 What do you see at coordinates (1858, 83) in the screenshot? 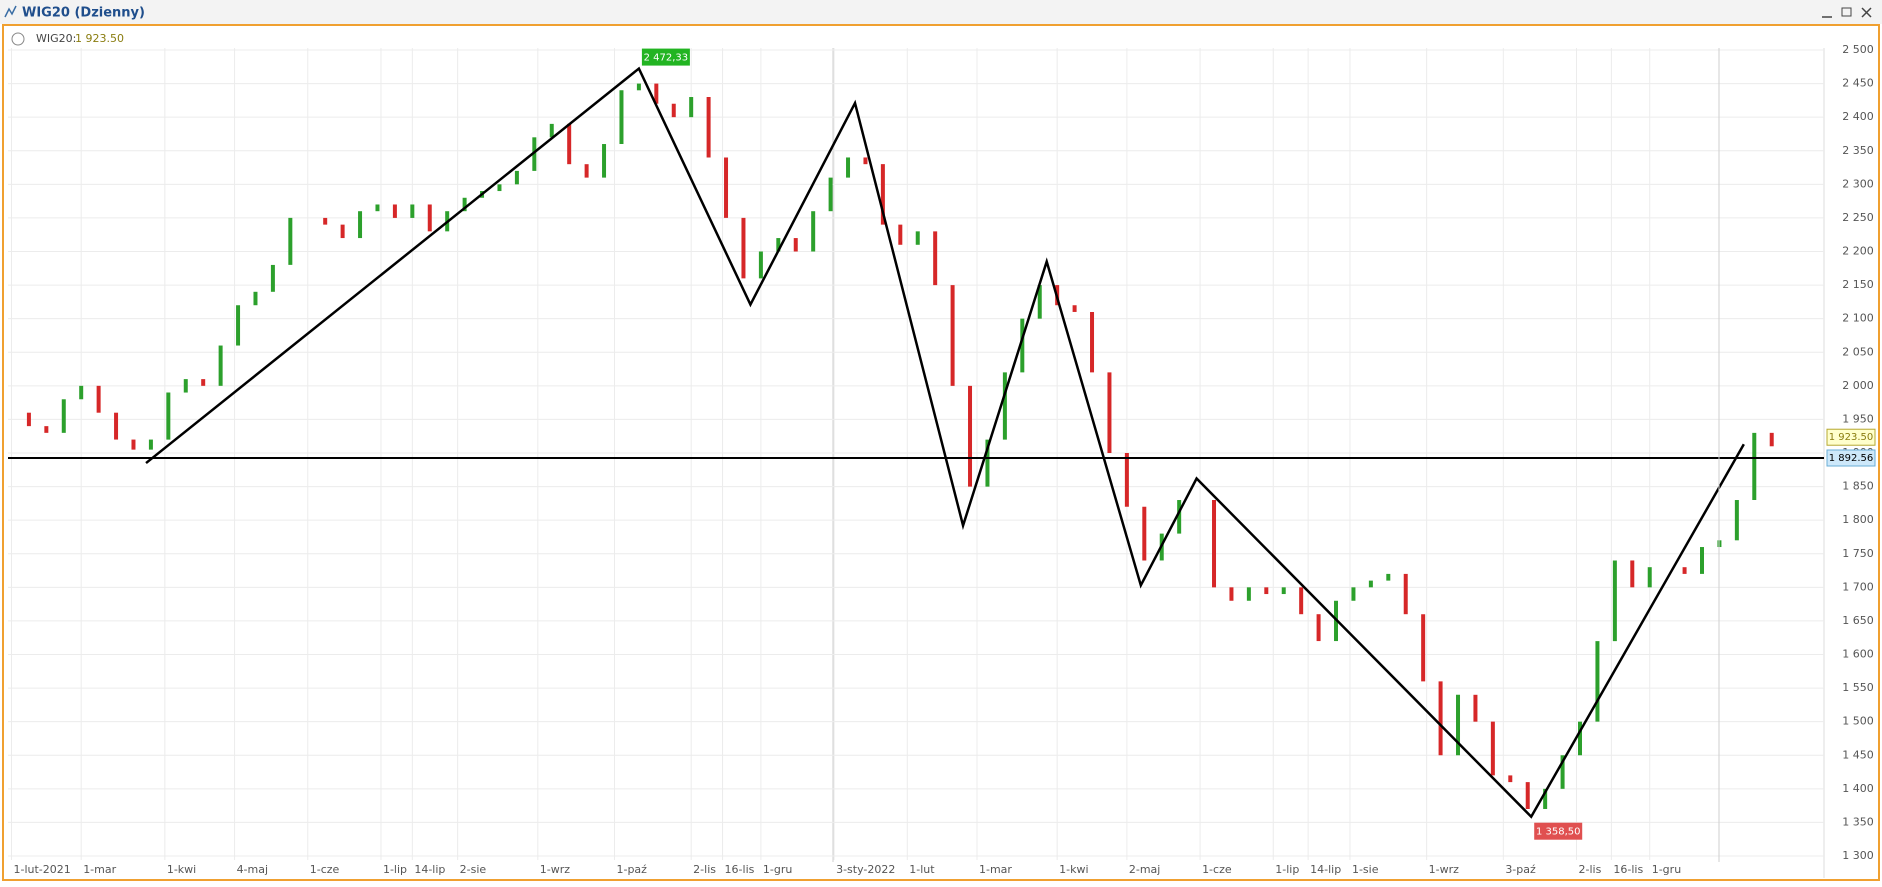
I see `y-tick-label: 2 450` at bounding box center [1858, 83].